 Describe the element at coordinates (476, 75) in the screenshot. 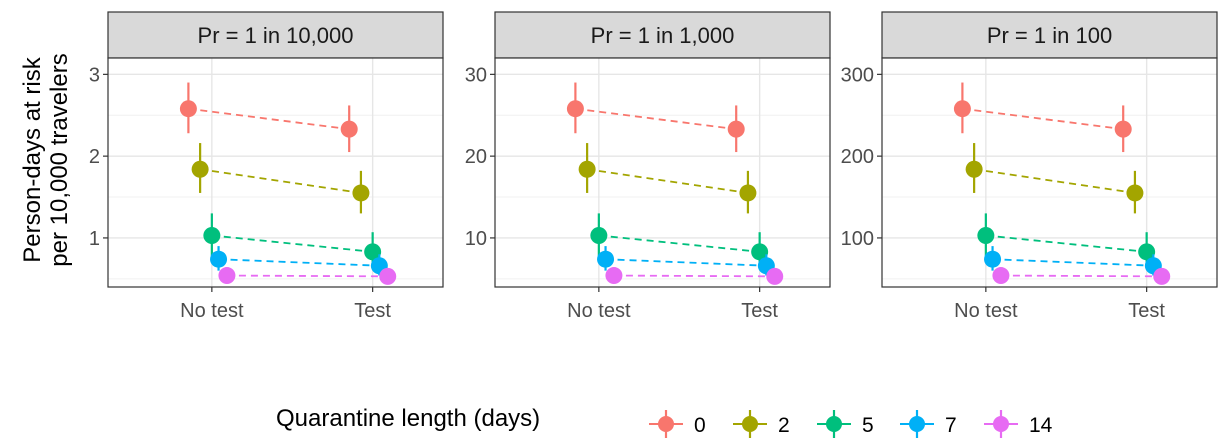

I see `y-tick-label: 30` at that location.